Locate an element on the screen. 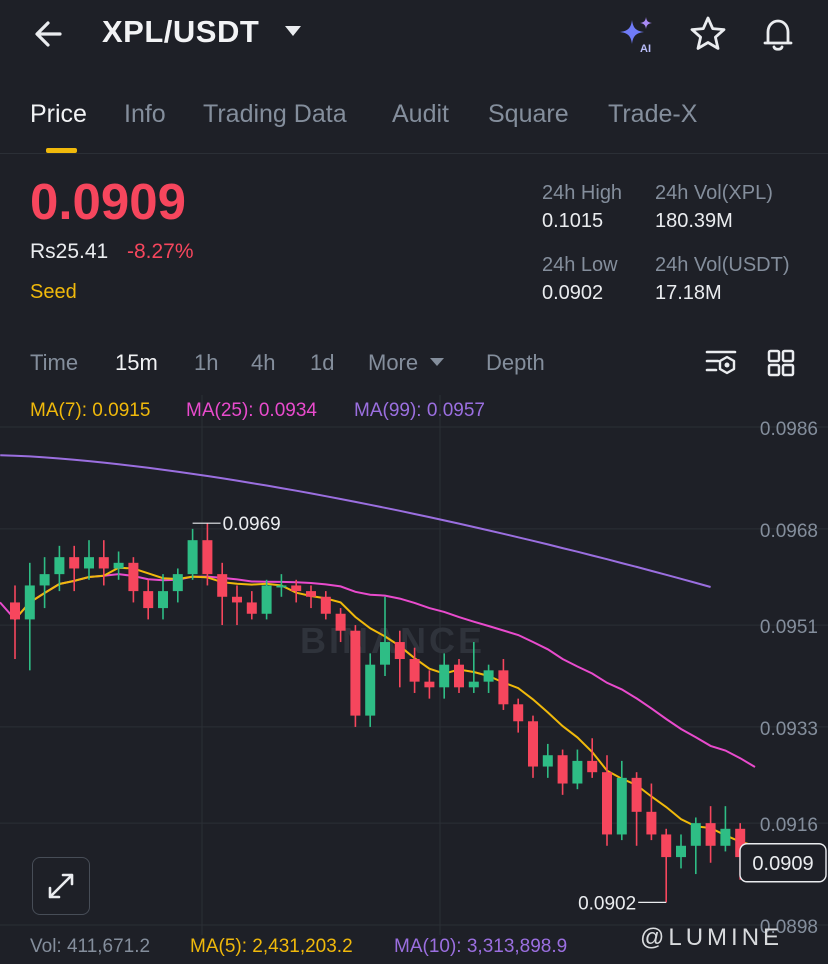  vol-quote-label: 24h Vol(USDT) is located at coordinates (722, 265).